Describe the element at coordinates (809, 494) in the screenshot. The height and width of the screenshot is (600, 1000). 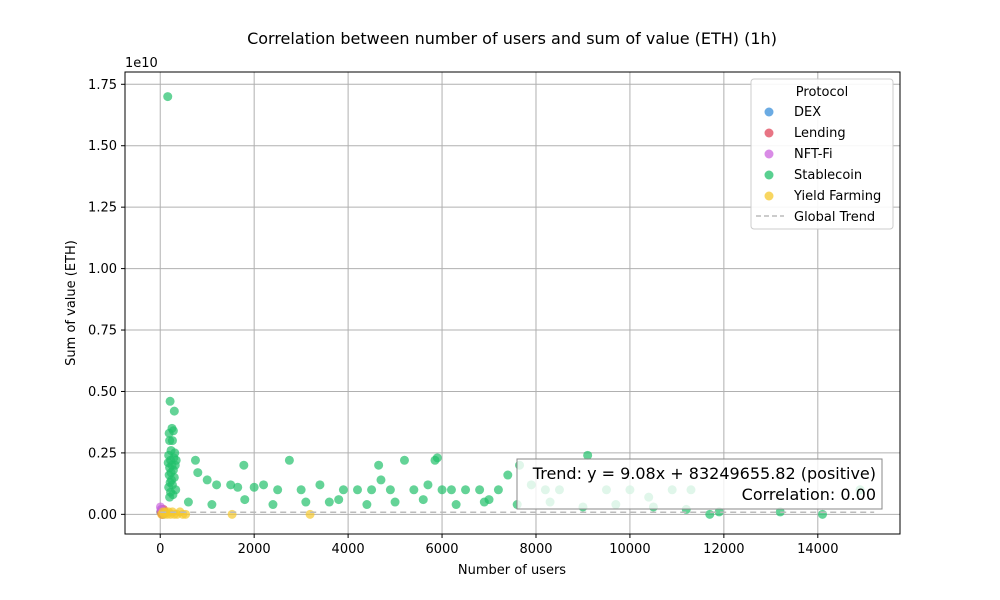
I see `annotation-correlation-text: Correlation: 0.00` at that location.